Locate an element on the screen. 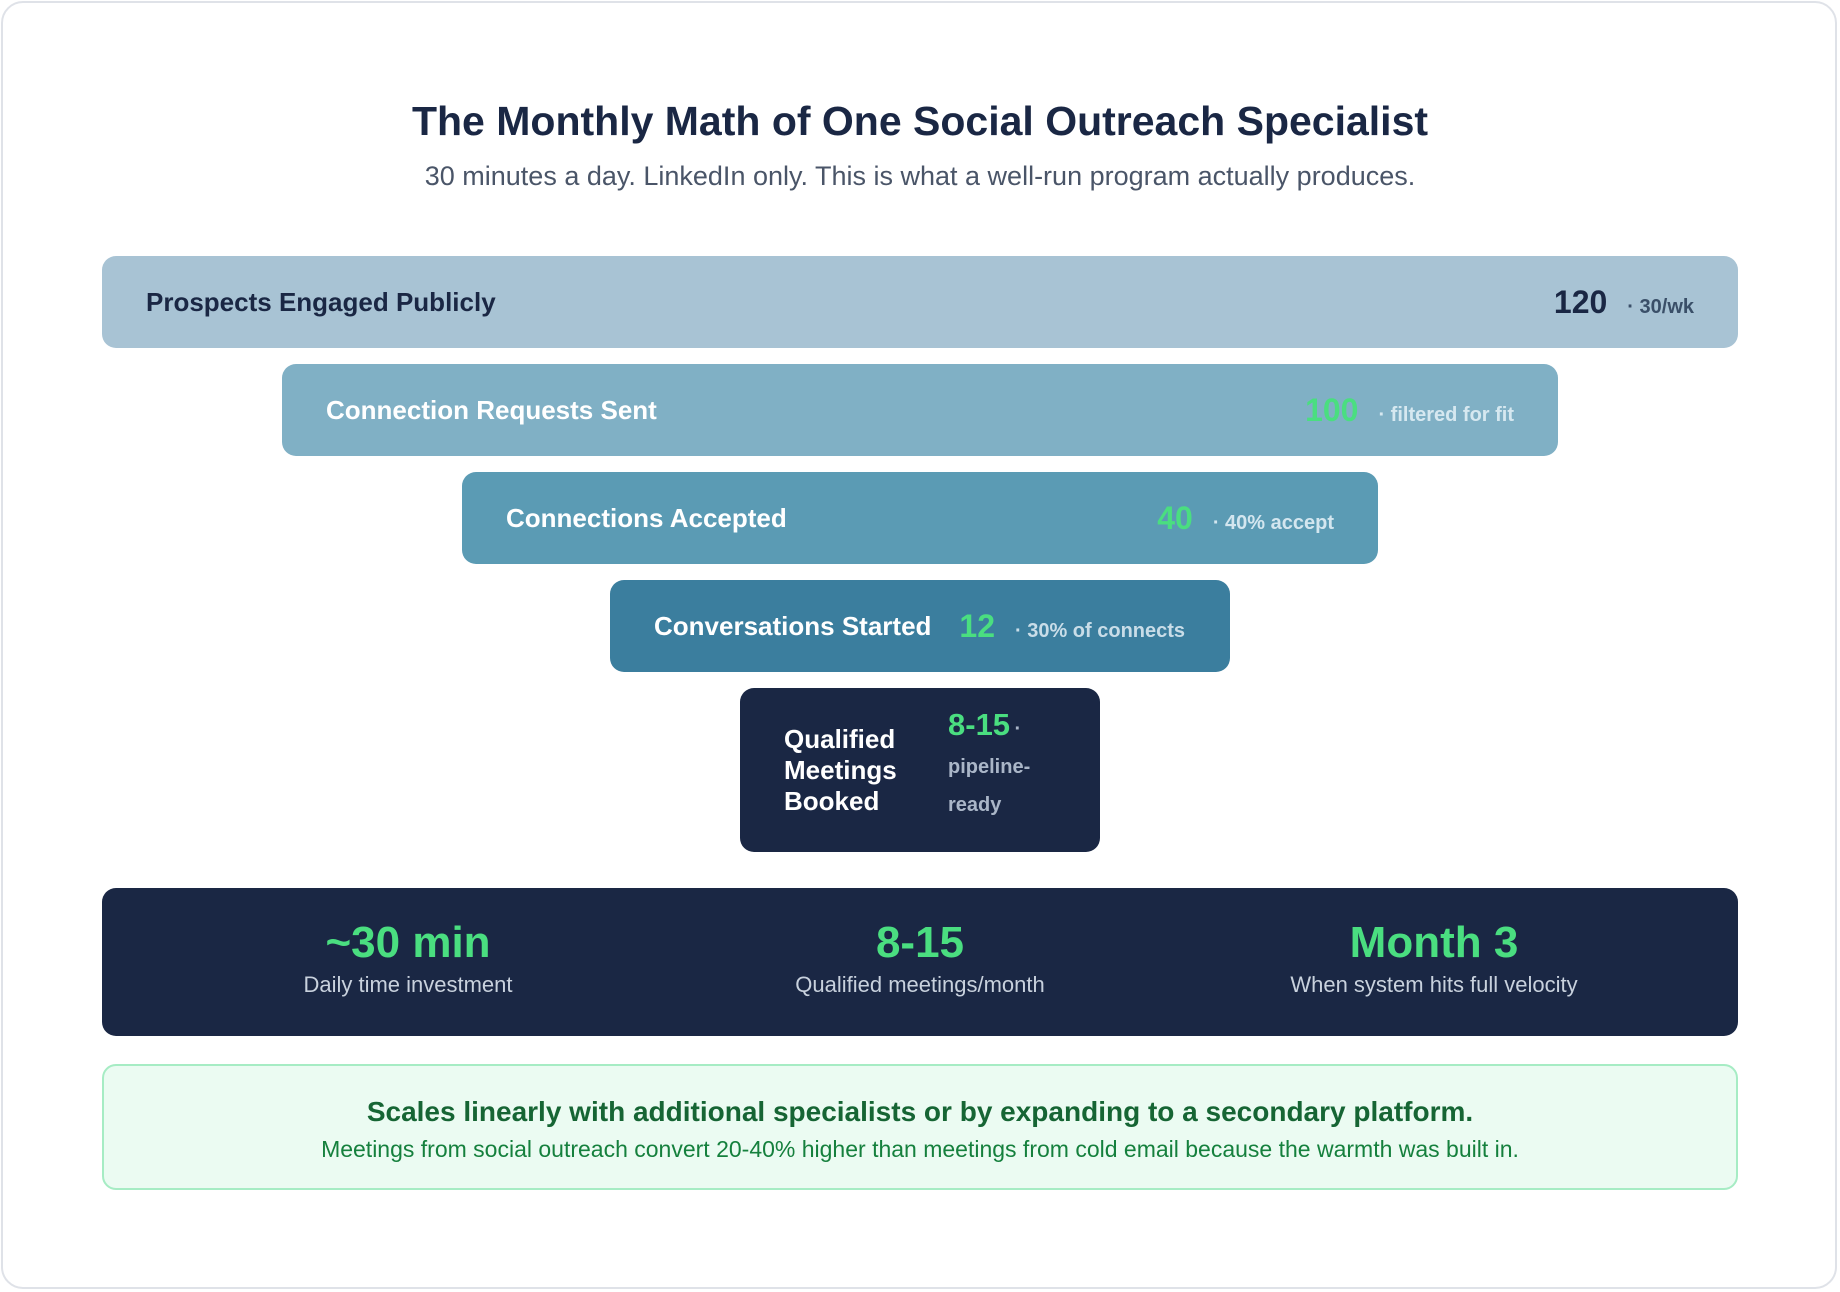 This screenshot has height=1292, width=1840. funnel-stage-label: Connections Accepted is located at coordinates (646, 517).